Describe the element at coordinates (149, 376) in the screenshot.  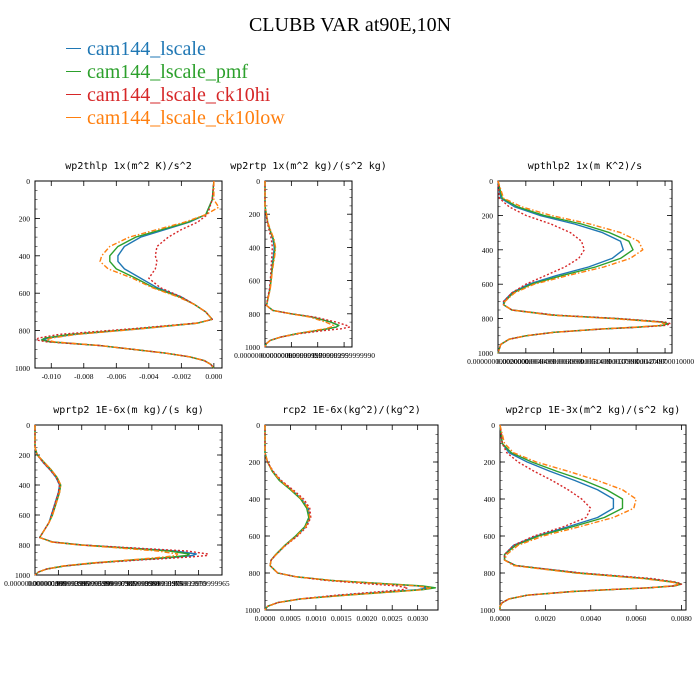
I see `x-tick-label: -0.004` at that location.